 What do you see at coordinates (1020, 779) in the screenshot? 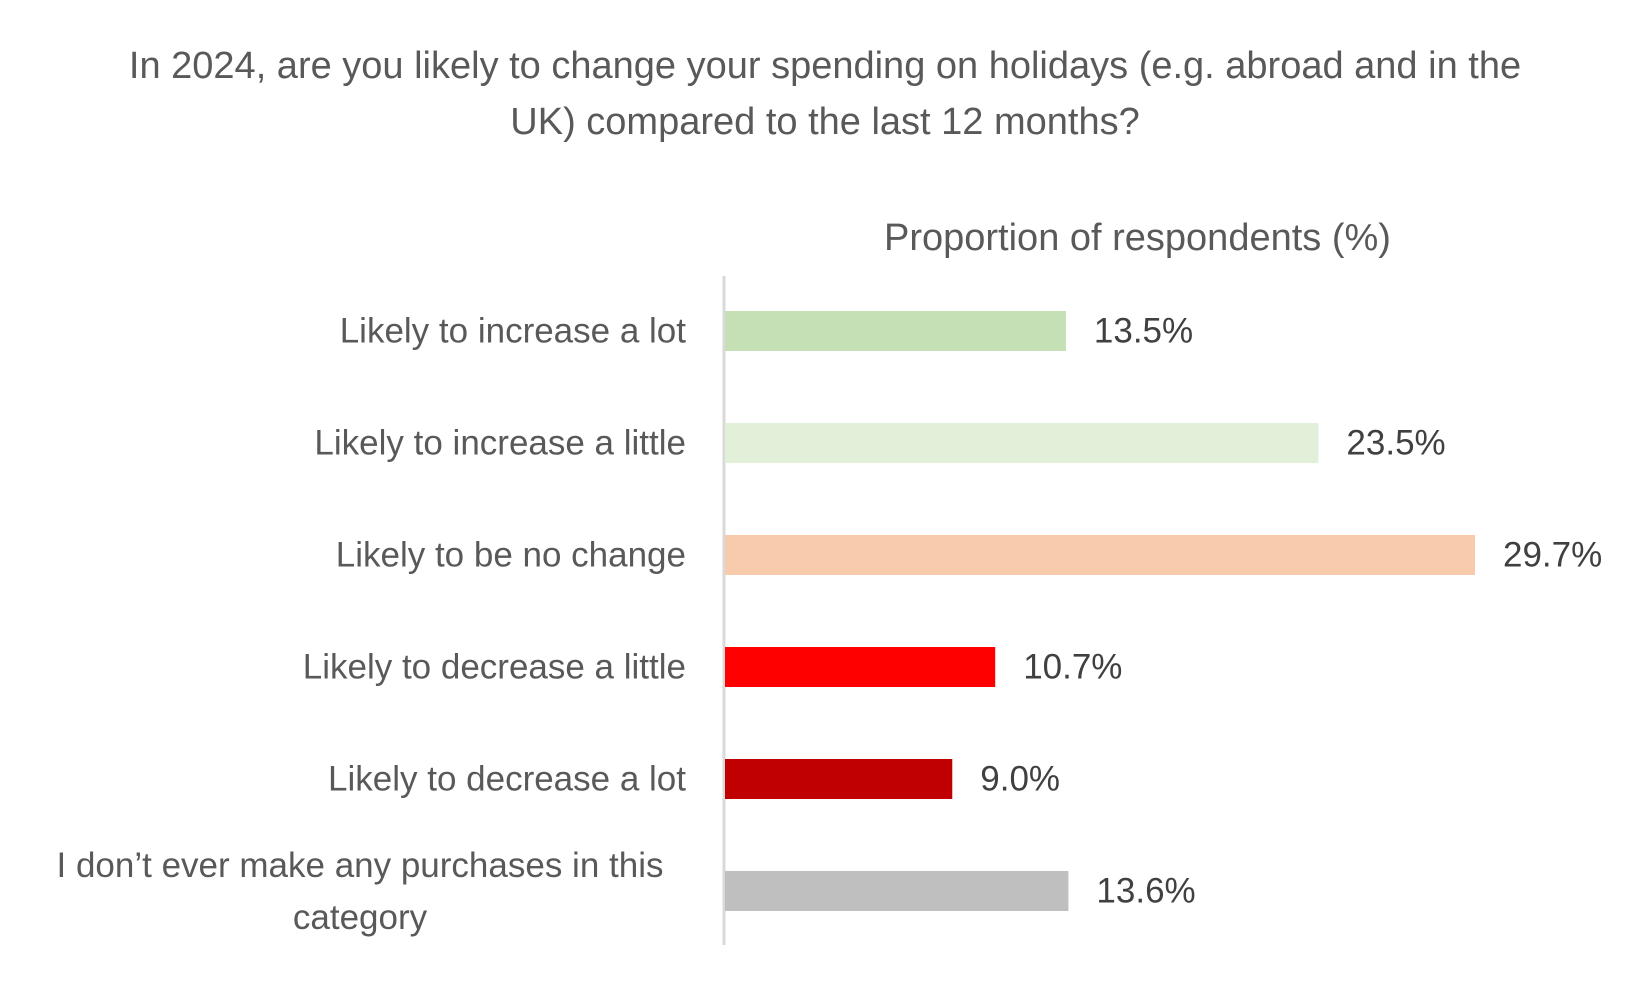
I see `data-label: 9.0%` at bounding box center [1020, 779].